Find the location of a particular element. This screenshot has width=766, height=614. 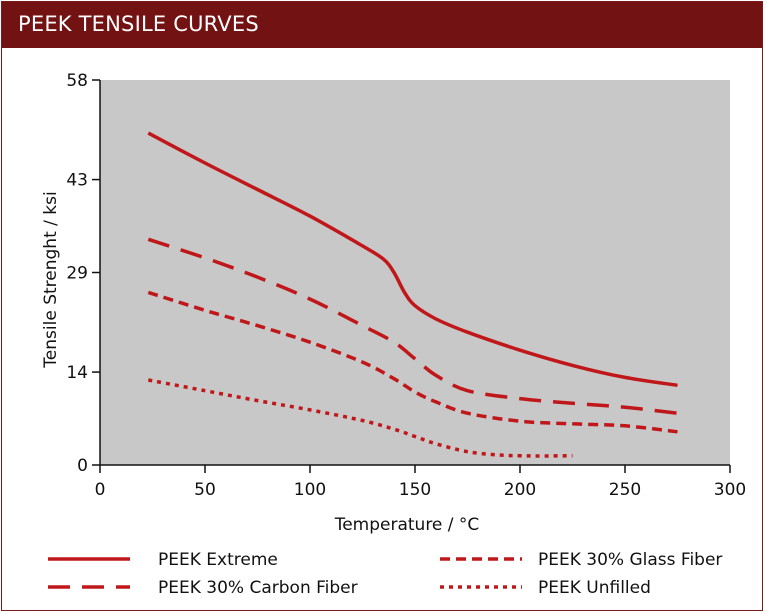

x-tick-label: 200 is located at coordinates (520, 490).